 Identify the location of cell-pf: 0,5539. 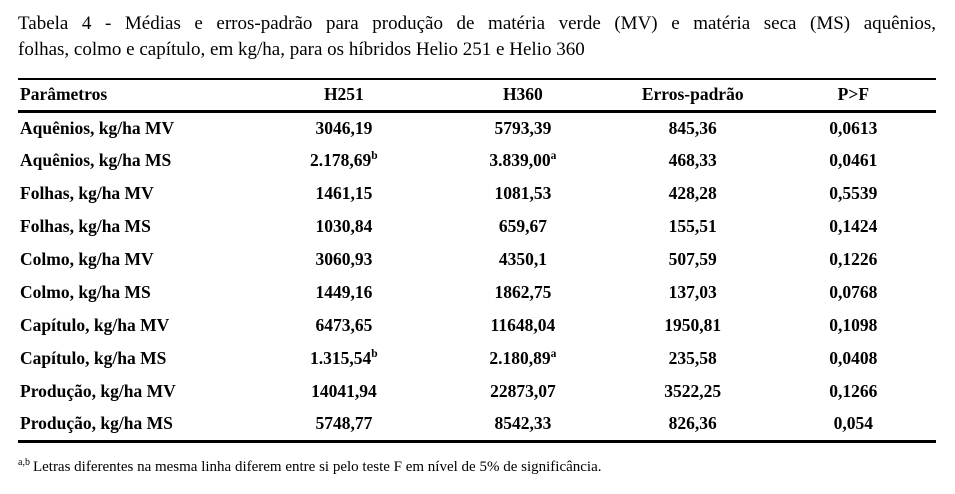
(853, 193).